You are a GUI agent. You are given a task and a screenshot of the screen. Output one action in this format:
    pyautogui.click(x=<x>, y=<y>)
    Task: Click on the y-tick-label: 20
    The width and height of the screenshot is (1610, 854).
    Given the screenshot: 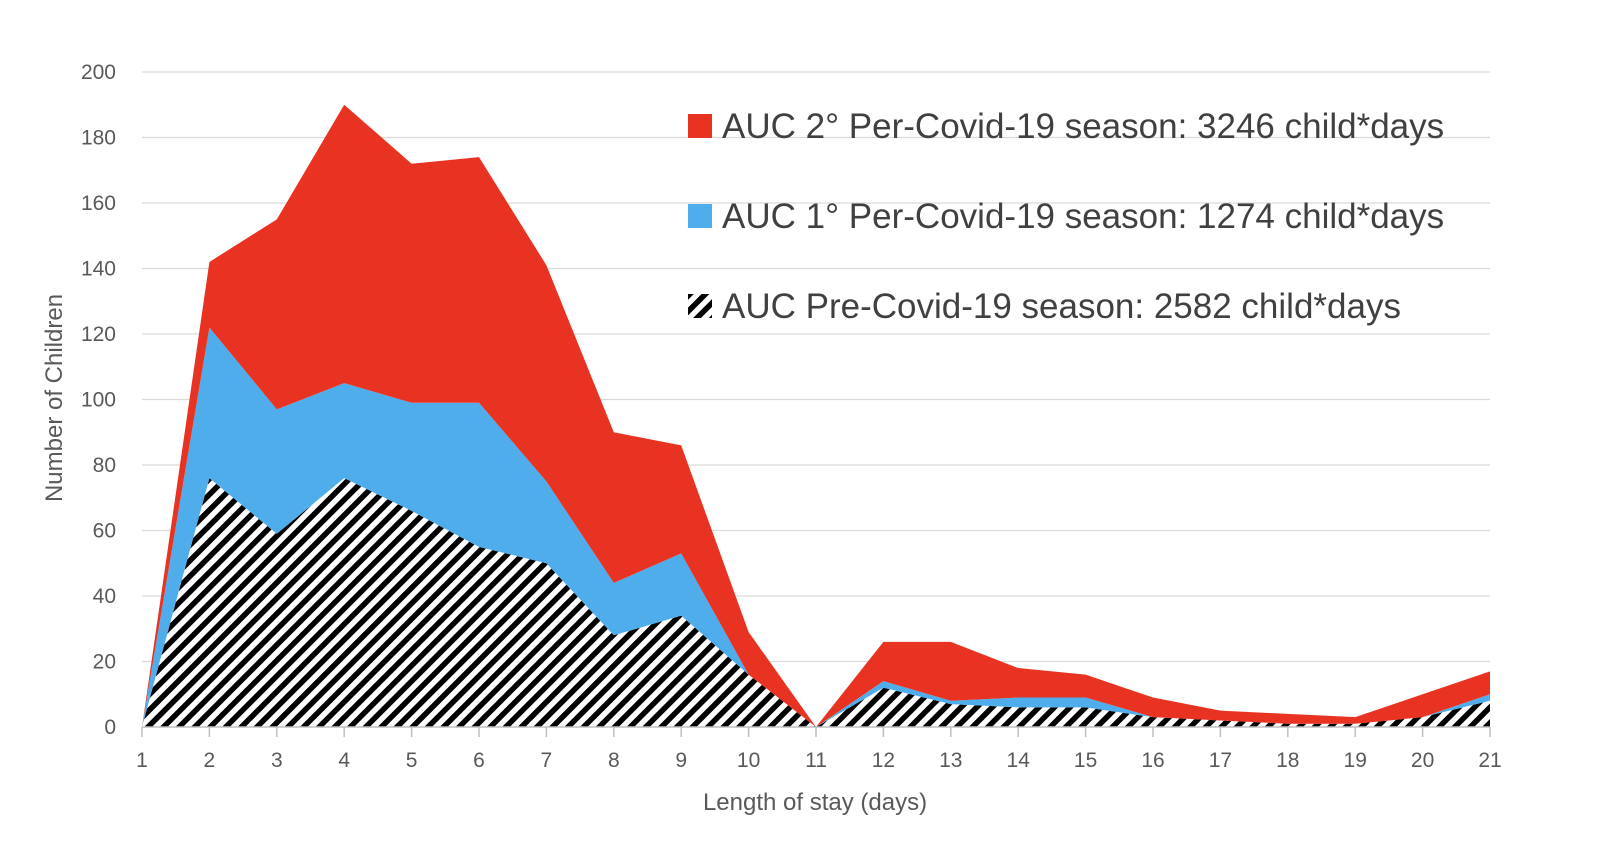 What is the action you would take?
    pyautogui.click(x=104, y=662)
    